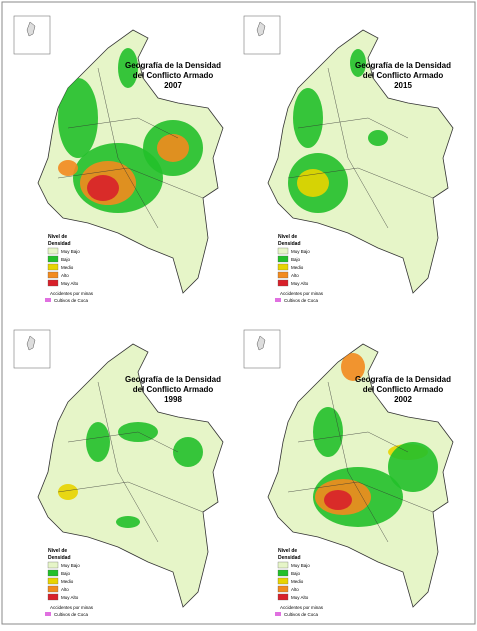 This screenshot has height=631, width=477. I want to click on map-title: 2007, so click(173, 85).